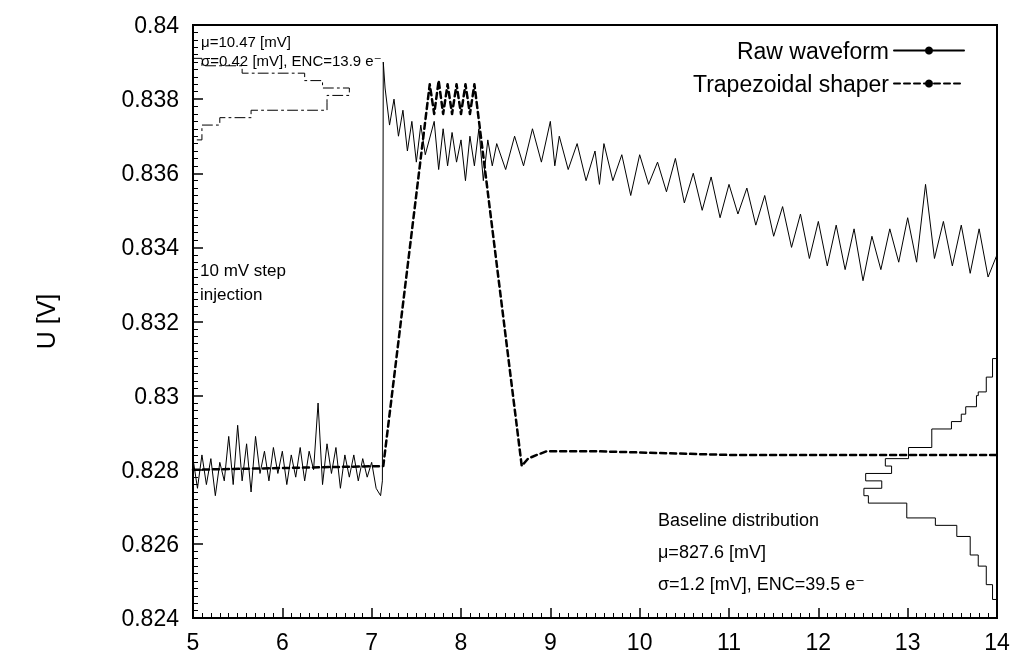 The width and height of the screenshot is (1022, 668). Describe the element at coordinates (193, 641) in the screenshot. I see `x-tick-label: 5` at that location.